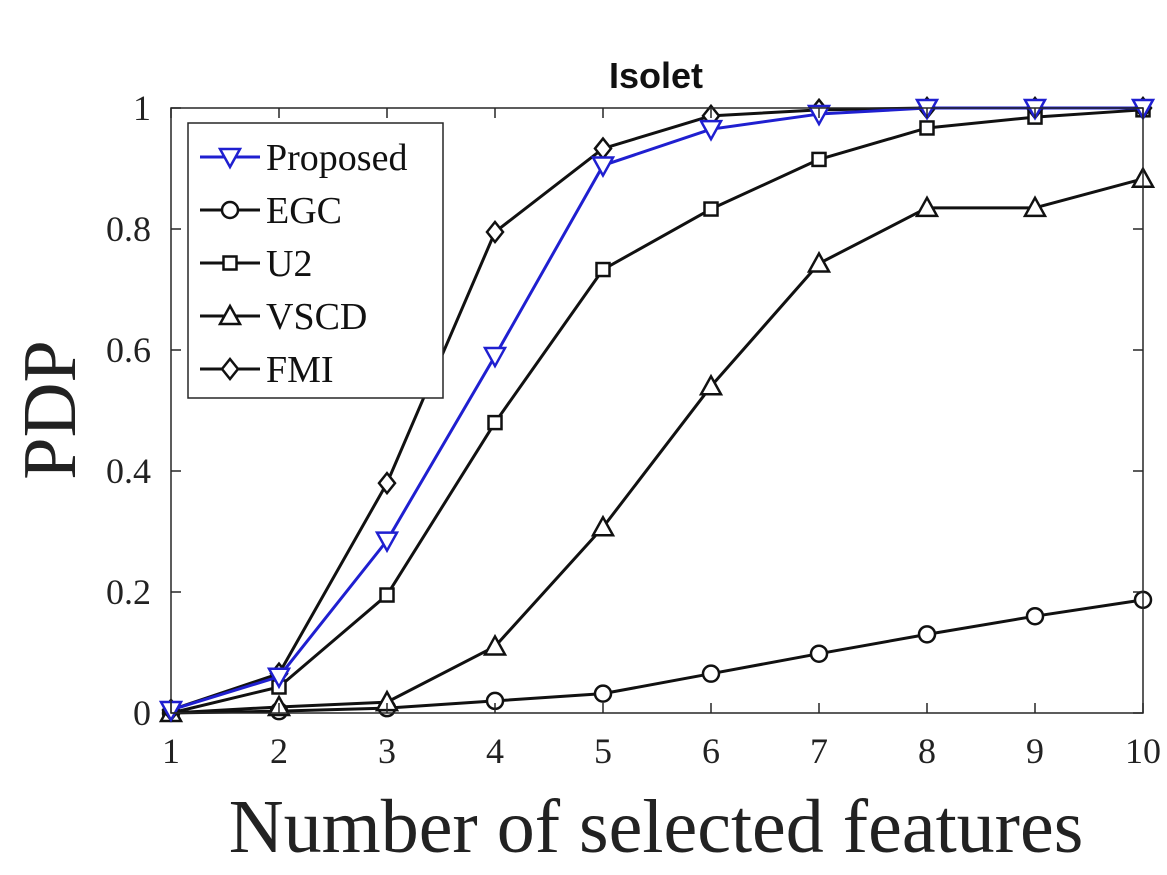 This screenshot has width=1167, height=875. What do you see at coordinates (656, 75) in the screenshot?
I see `chart-title: Isolet` at bounding box center [656, 75].